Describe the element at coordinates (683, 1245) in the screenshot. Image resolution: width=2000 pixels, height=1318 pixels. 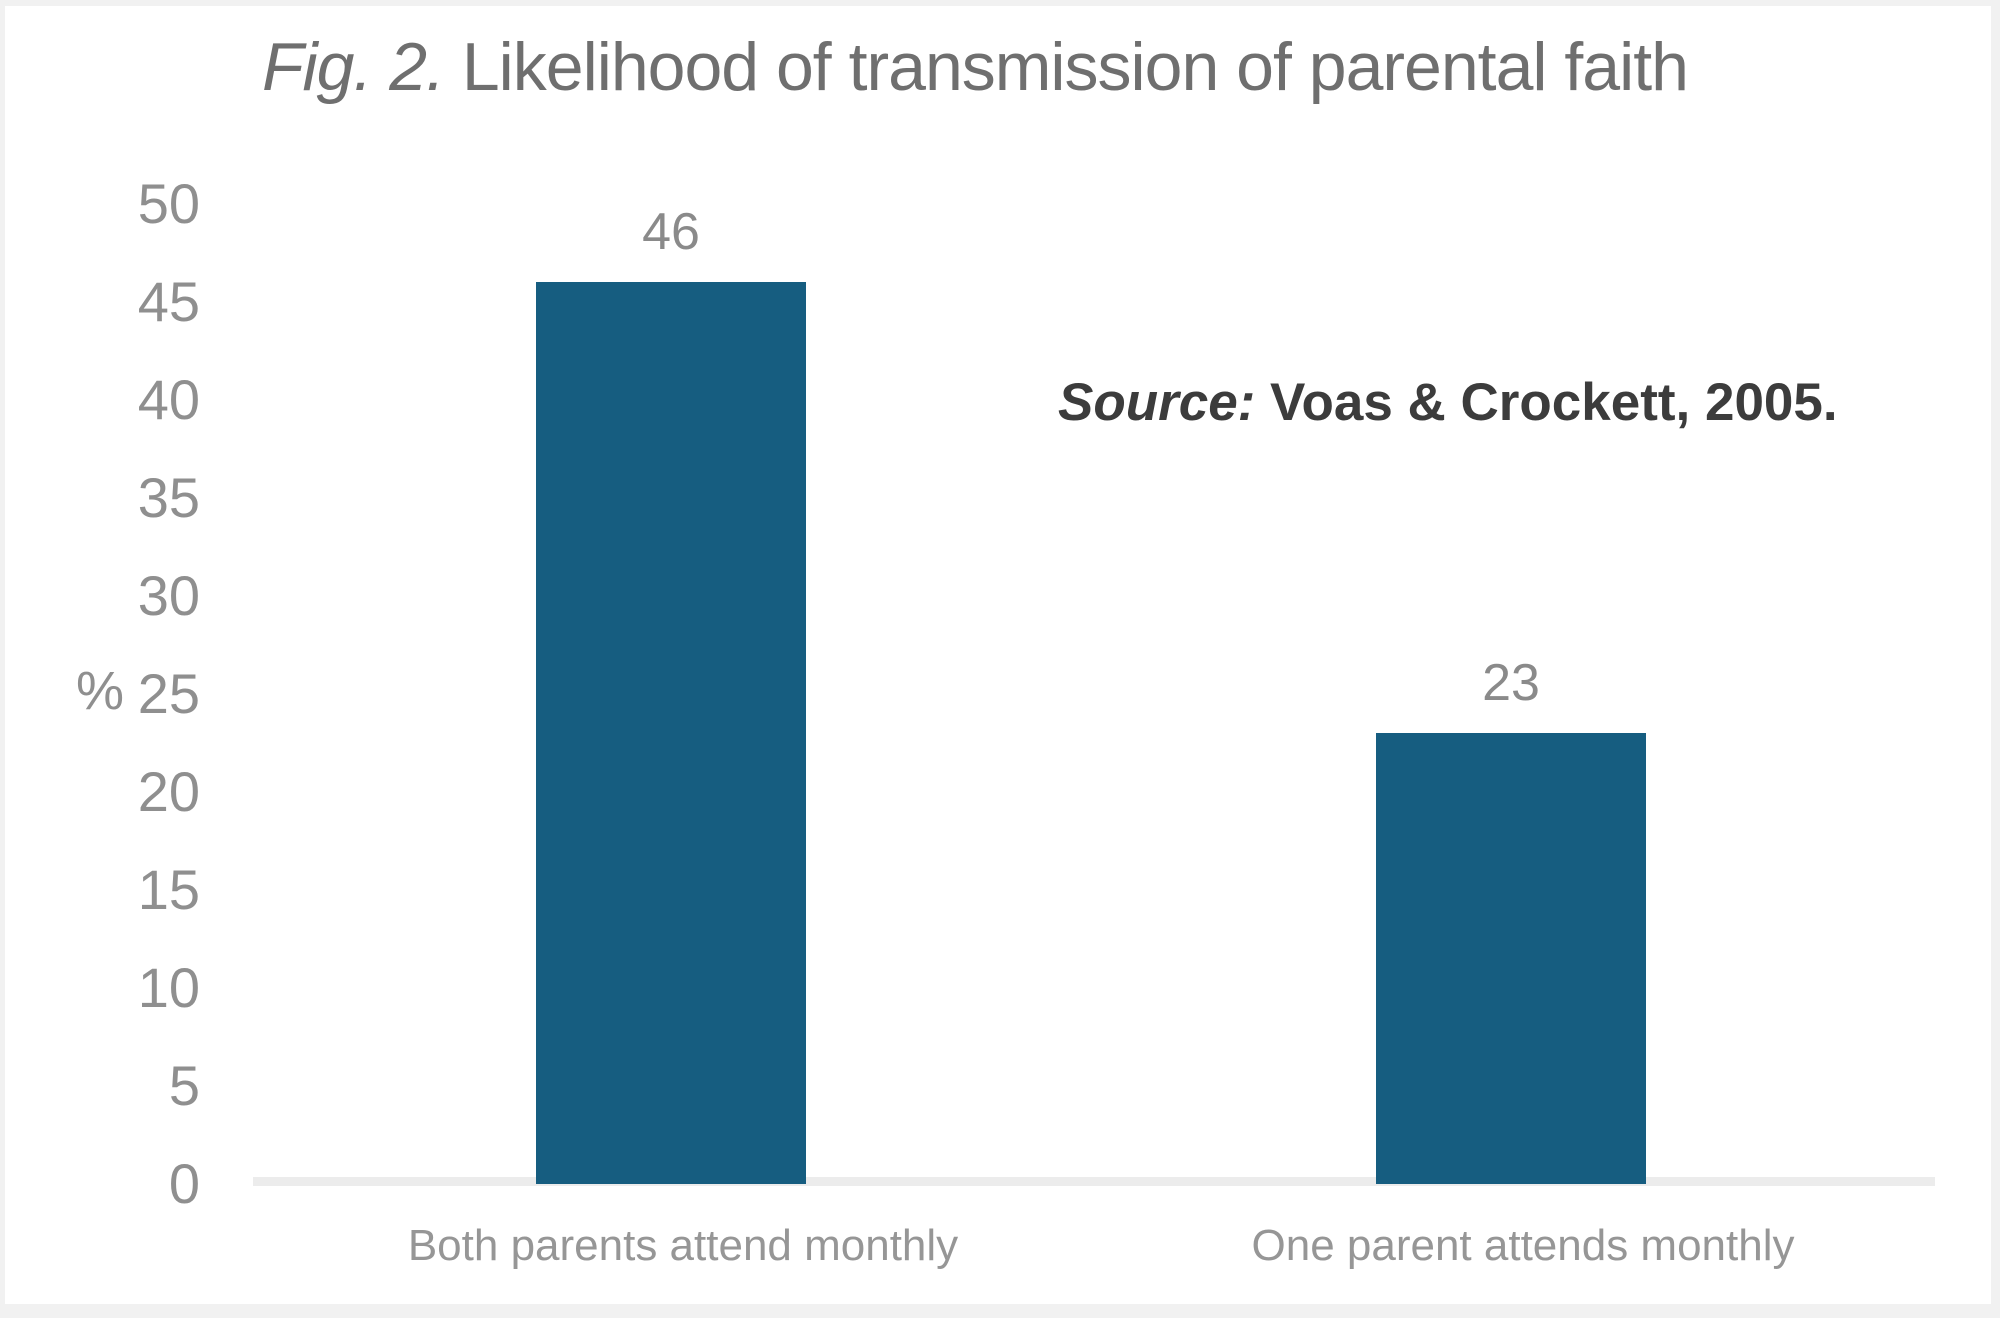
I see `x-axis-category-label: Both parents attend monthly` at that location.